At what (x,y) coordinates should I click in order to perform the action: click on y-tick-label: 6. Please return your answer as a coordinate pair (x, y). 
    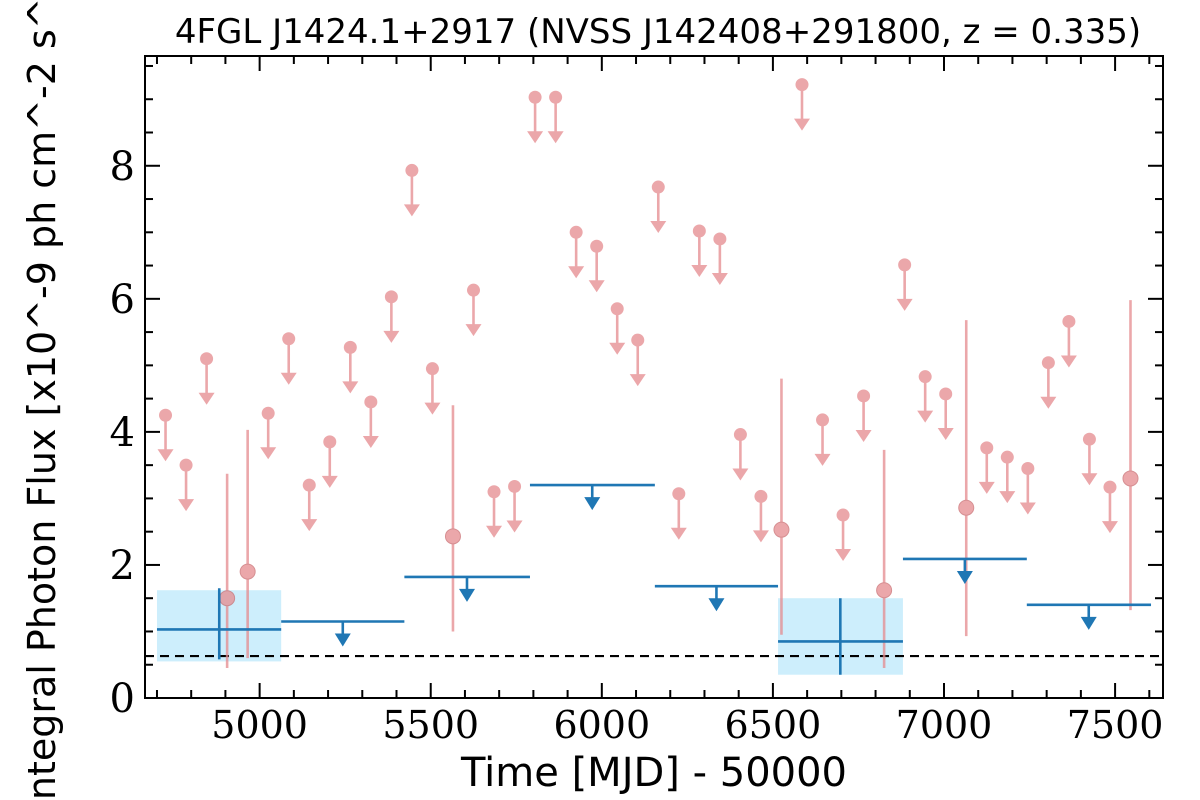
    Looking at the image, I should click on (122, 300).